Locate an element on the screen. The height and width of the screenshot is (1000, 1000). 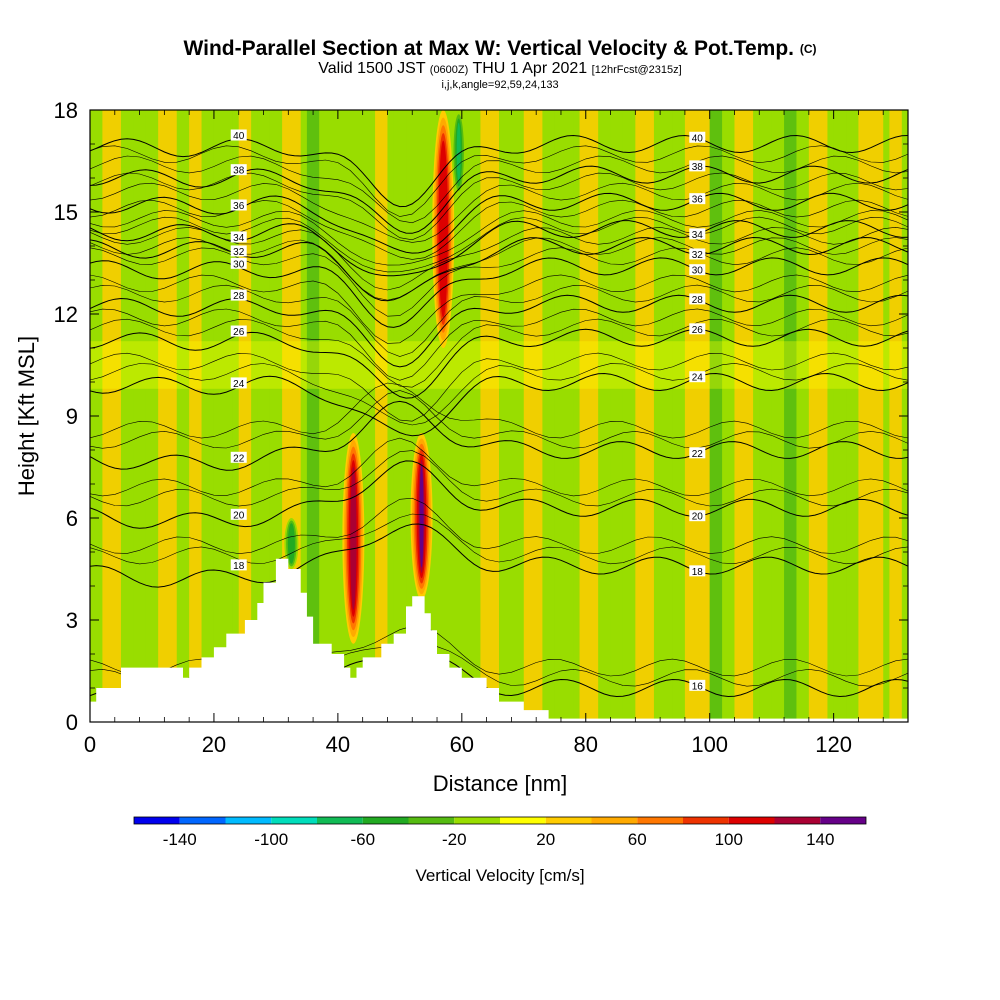
valid-date: THU 1 Apr 2021 is located at coordinates (530, 68).